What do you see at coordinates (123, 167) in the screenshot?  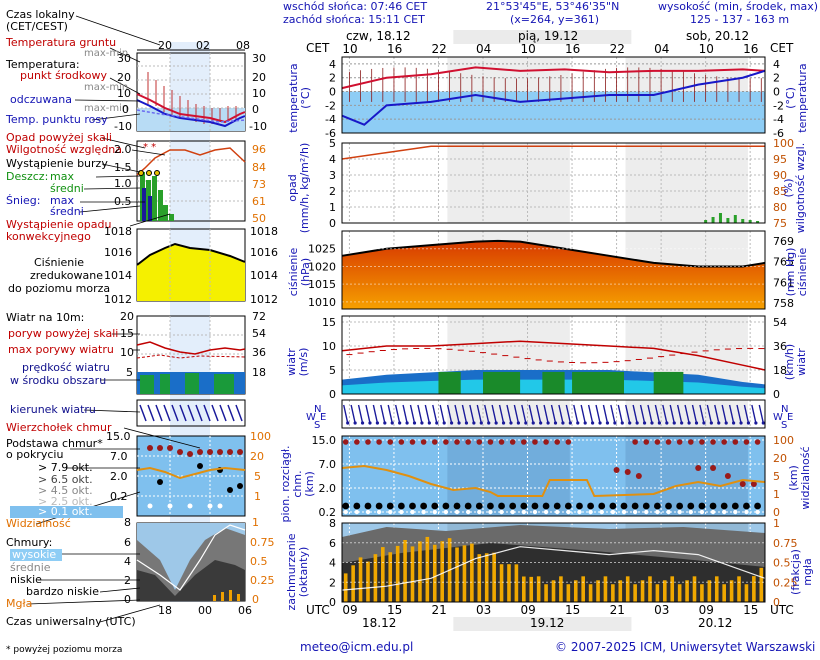 I see `precip-l-15: 1.5` at bounding box center [123, 167].